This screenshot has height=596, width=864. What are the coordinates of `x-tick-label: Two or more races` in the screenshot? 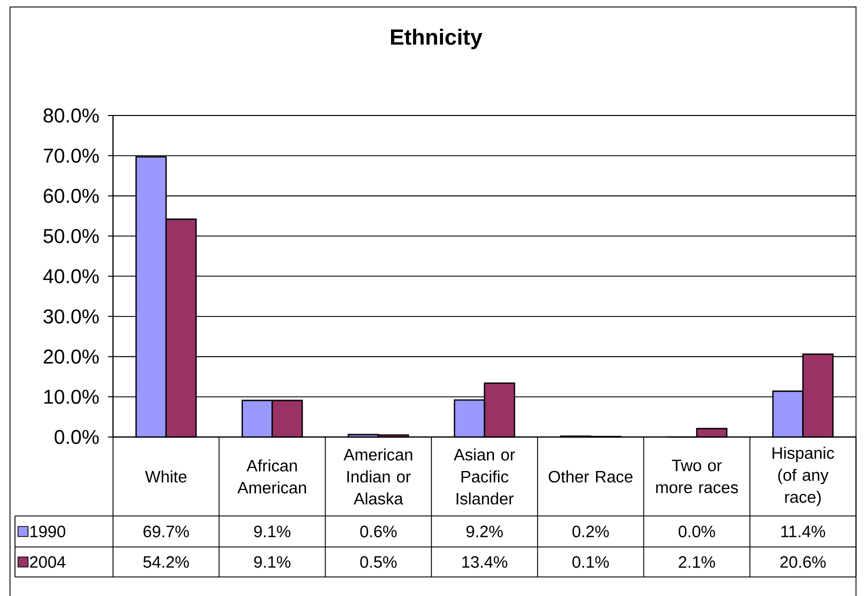 It's located at (697, 477).